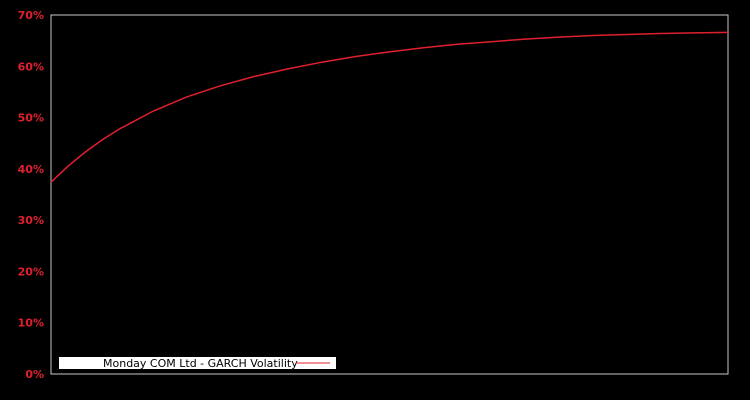  I want to click on y-tick-label: 30%, so click(31, 220).